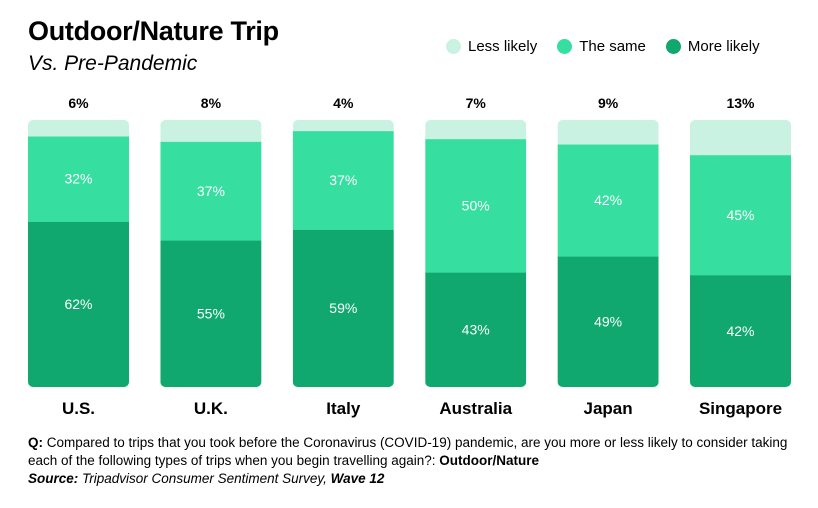 This screenshot has height=508, width=818. I want to click on data-label-u-k-less-likely: 8%, so click(211, 103).